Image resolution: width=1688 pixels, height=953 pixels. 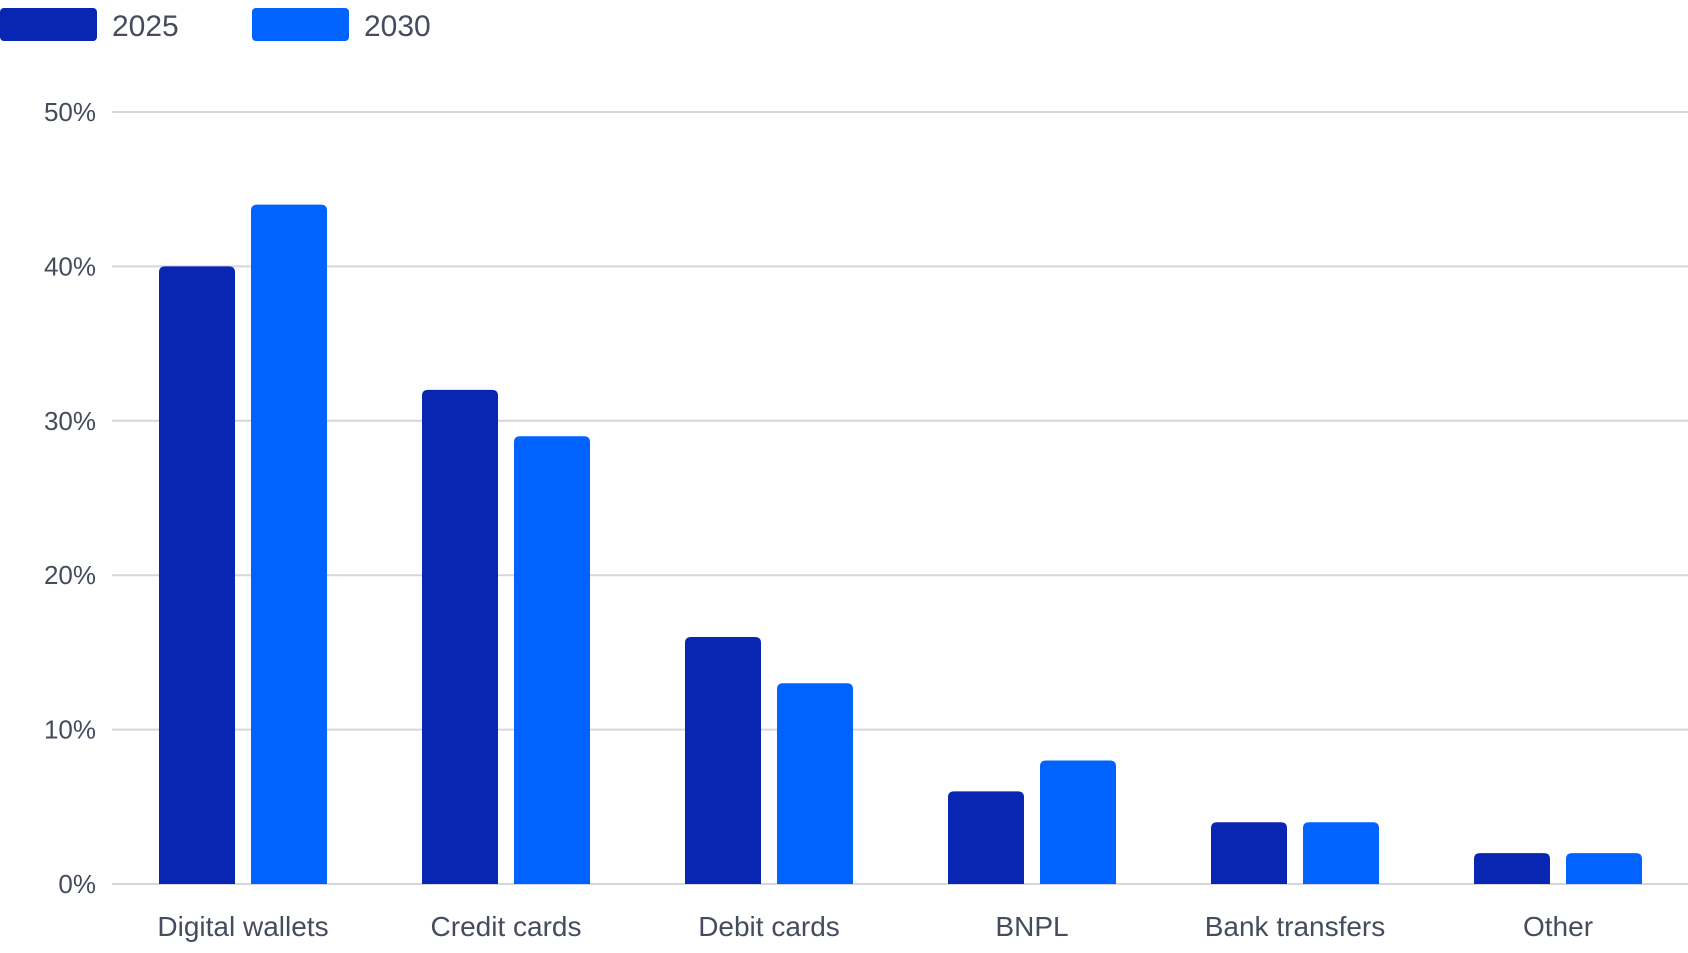 What do you see at coordinates (70, 730) in the screenshot?
I see `y-tick-label-10: 10%` at bounding box center [70, 730].